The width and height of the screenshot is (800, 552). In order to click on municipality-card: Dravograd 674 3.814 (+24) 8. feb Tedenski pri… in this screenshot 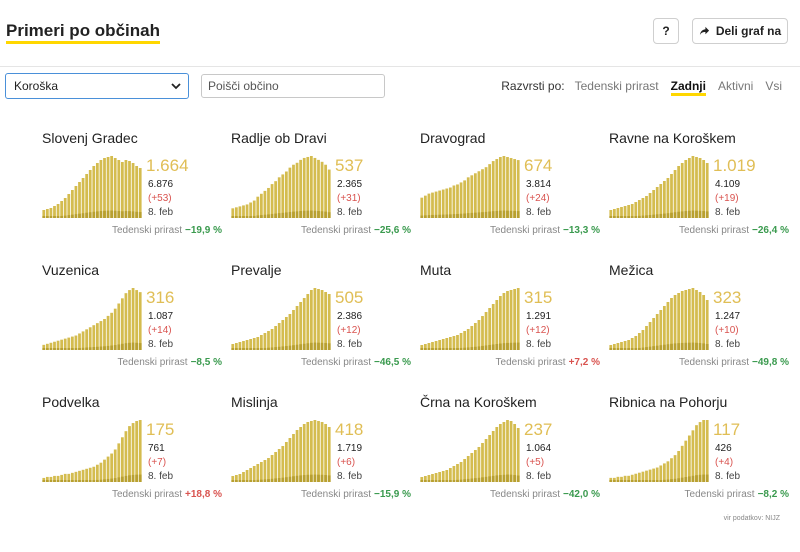, I will do `click(510, 179)`.